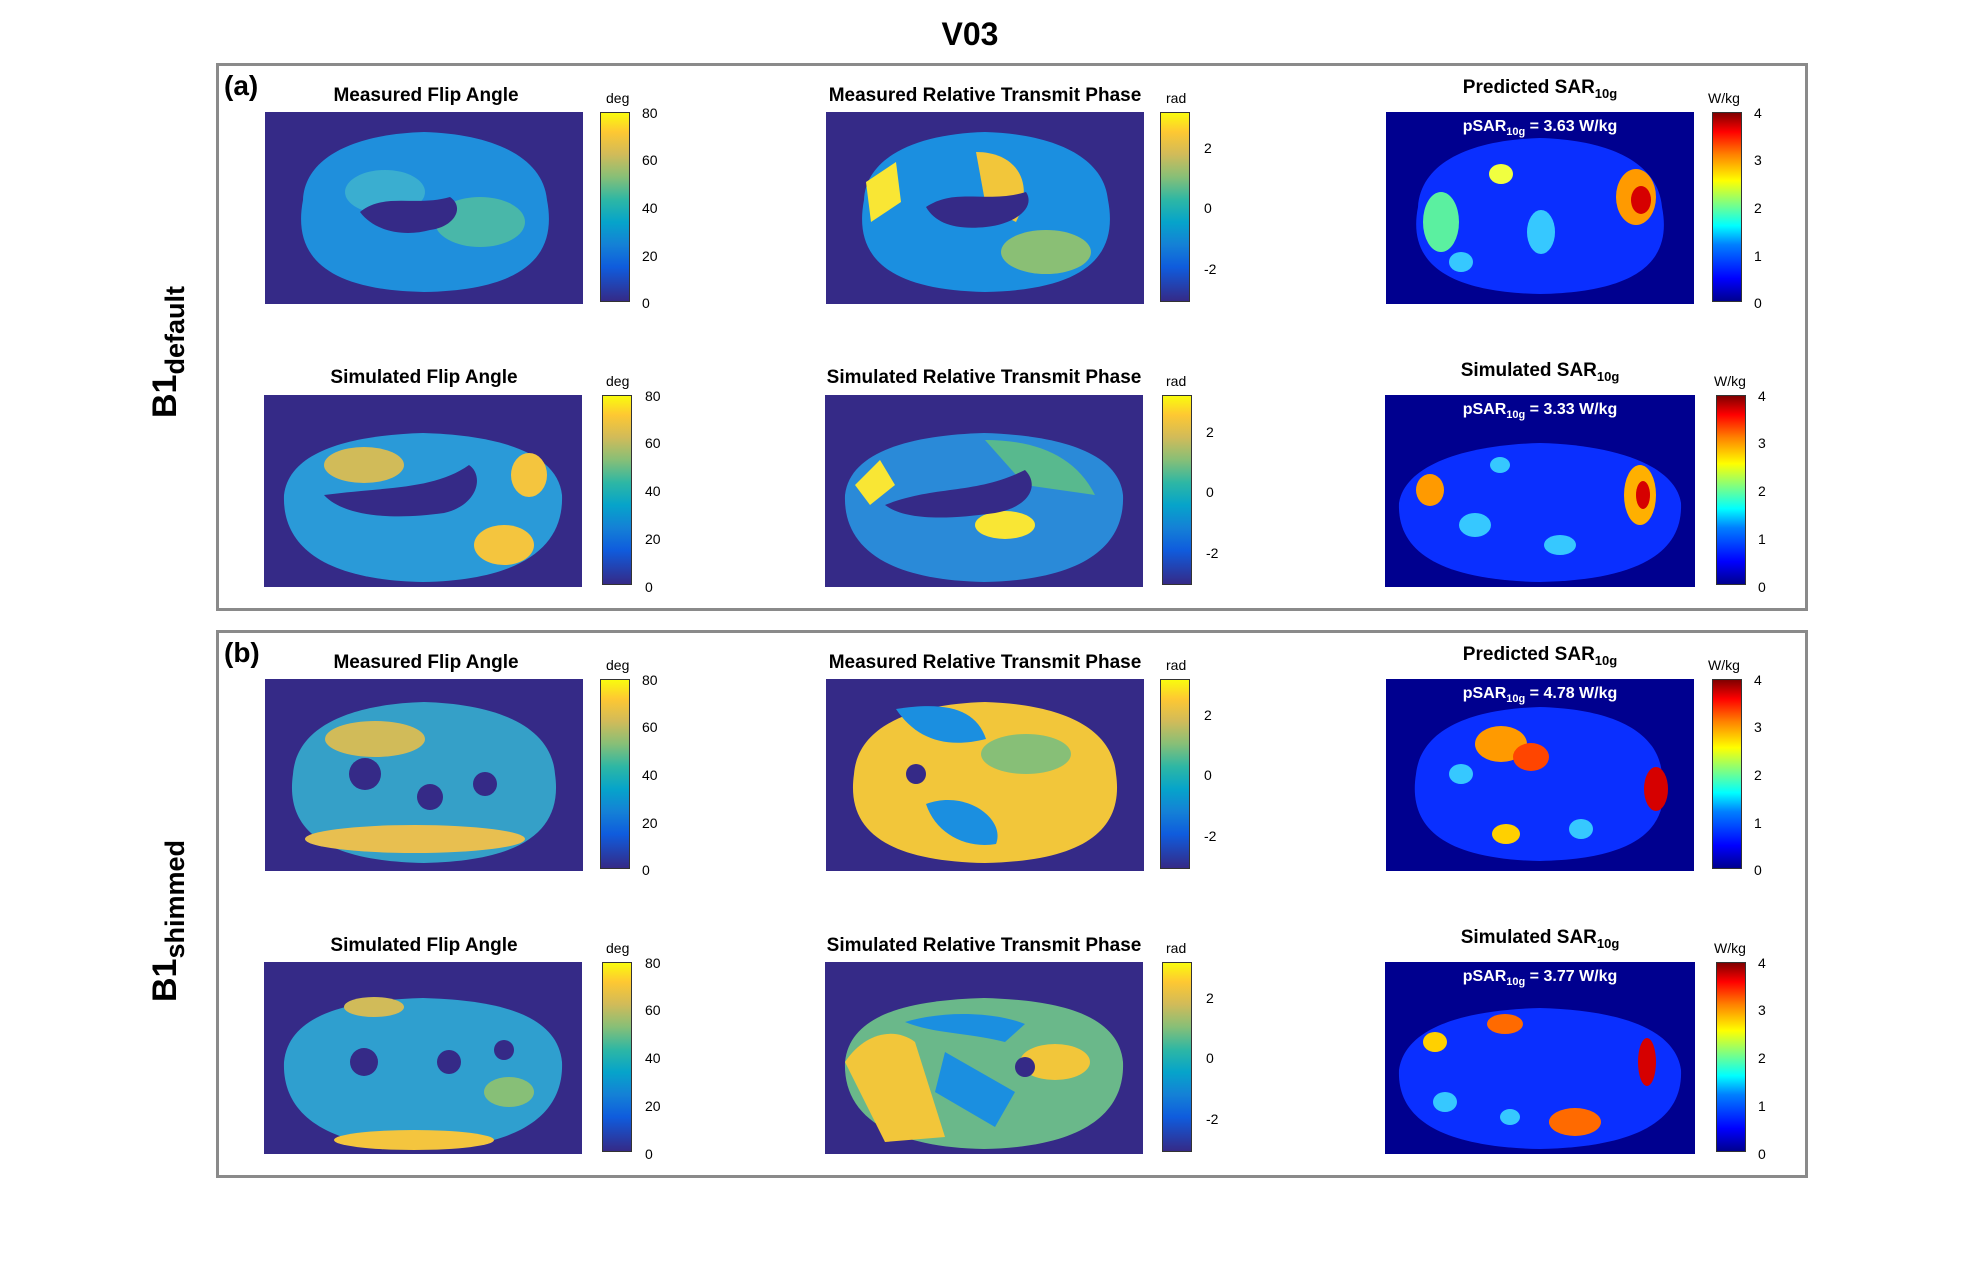 This screenshot has width=1965, height=1280. Describe the element at coordinates (1540, 939) in the screenshot. I see `title-simulated-sar-b: Simulated SAR10g` at that location.